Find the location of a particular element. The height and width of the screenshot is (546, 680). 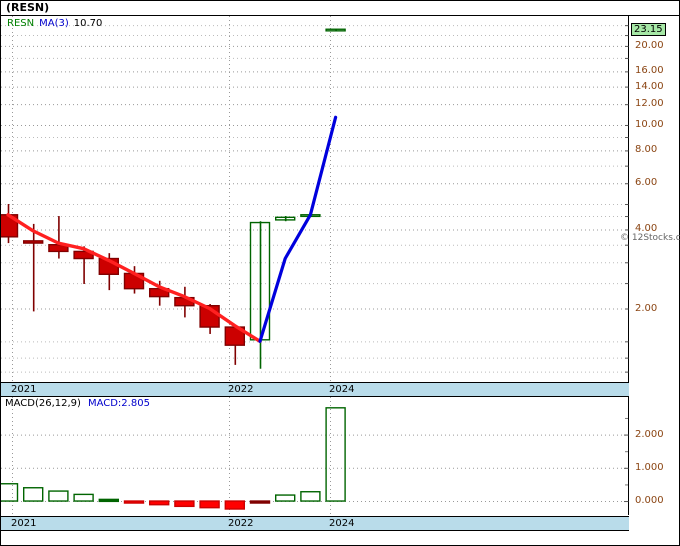

date-axis-macd: 2021 2022 2024 is located at coordinates (315, 523).